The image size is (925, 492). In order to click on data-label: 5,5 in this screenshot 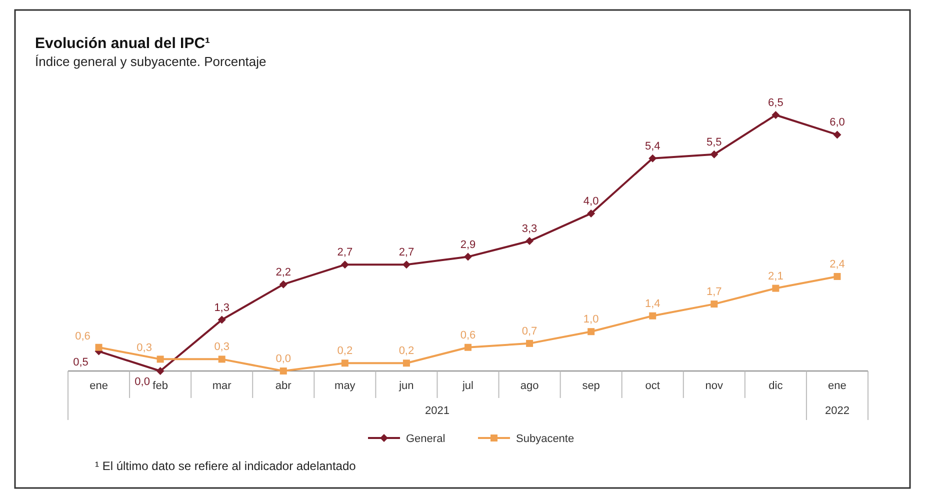, I will do `click(714, 142)`.